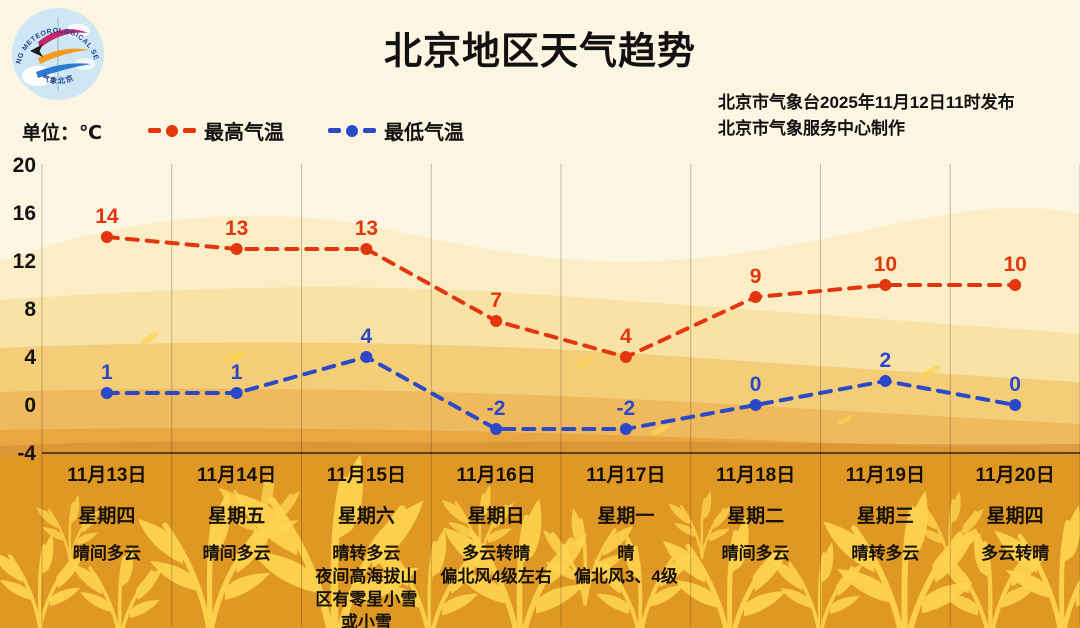 The width and height of the screenshot is (1080, 628). What do you see at coordinates (885, 516) in the screenshot?
I see `weekday-label: 星期三` at bounding box center [885, 516].